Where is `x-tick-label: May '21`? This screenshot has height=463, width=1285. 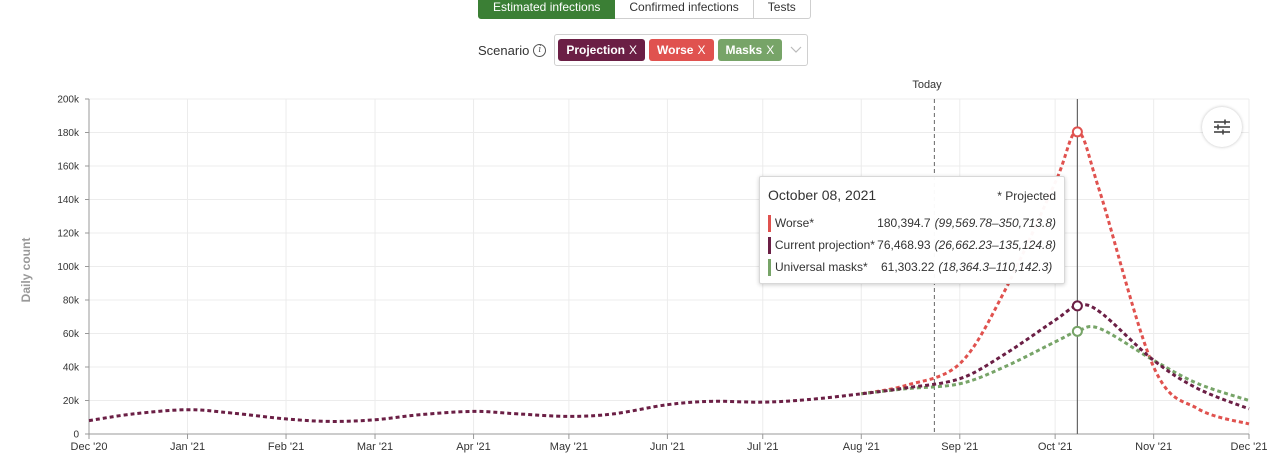 x-tick-label: May '21 is located at coordinates (569, 447).